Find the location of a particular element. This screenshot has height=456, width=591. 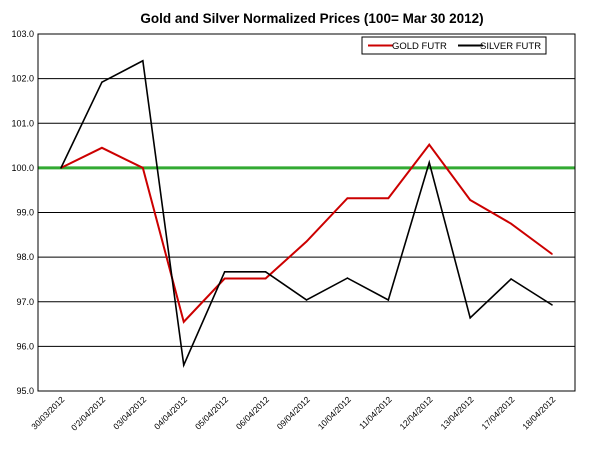

x-tick-label: 05/04/2012 is located at coordinates (211, 412).